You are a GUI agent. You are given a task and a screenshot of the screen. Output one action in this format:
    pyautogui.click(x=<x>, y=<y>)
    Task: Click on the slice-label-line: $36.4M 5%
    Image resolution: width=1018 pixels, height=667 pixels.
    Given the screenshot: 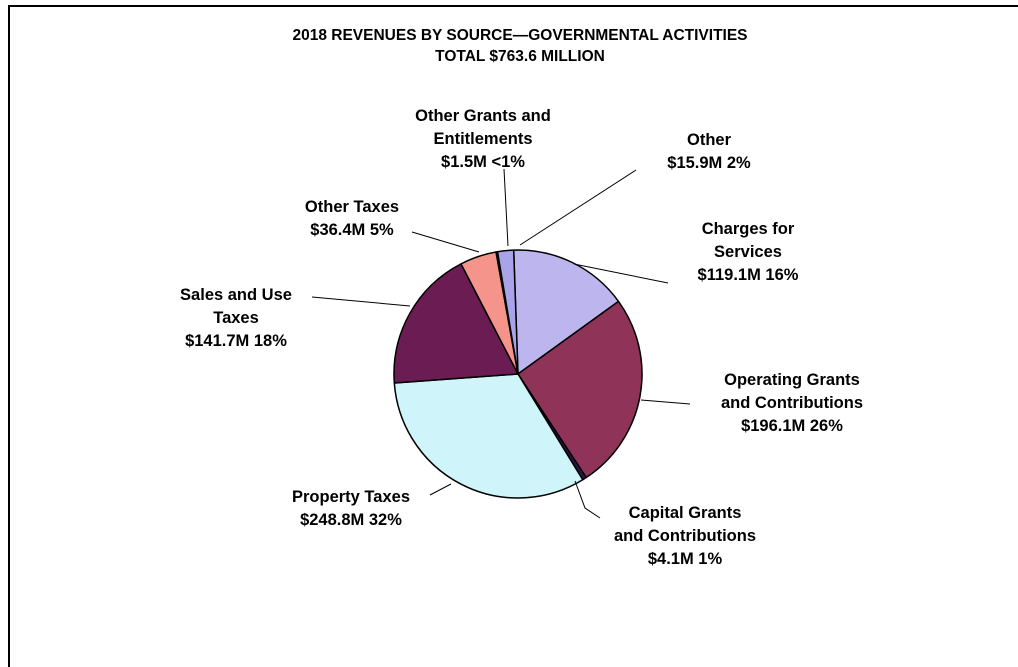 What is the action you would take?
    pyautogui.click(x=352, y=230)
    